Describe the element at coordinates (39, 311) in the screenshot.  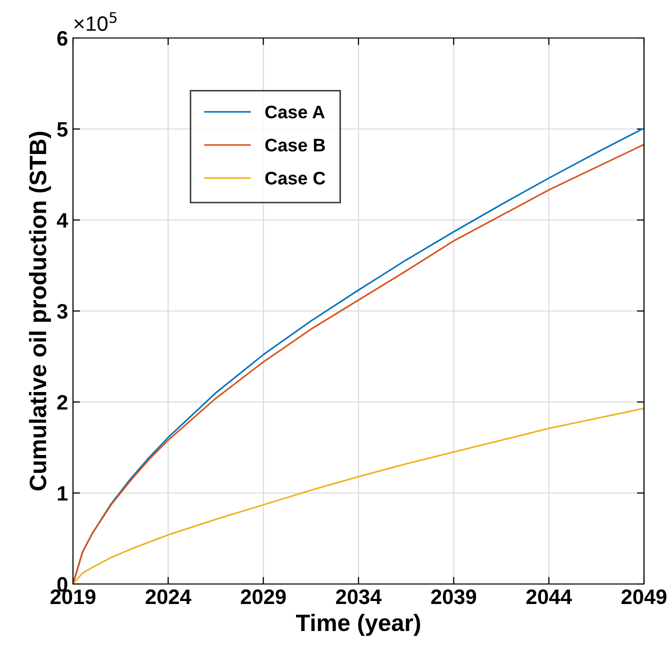
I see `y-axis-title: Cumulative oil production (STB)` at that location.